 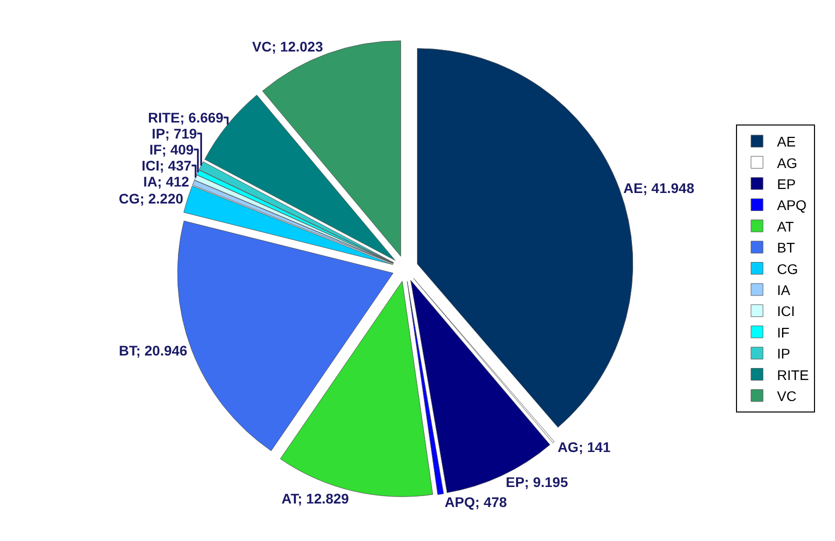 What do you see at coordinates (658, 188) in the screenshot?
I see `data-label: AE; 41.948` at bounding box center [658, 188].